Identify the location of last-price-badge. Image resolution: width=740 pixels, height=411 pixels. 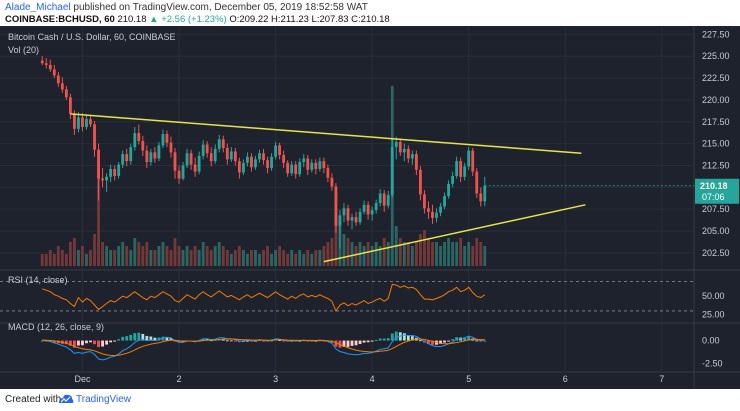
(717, 191).